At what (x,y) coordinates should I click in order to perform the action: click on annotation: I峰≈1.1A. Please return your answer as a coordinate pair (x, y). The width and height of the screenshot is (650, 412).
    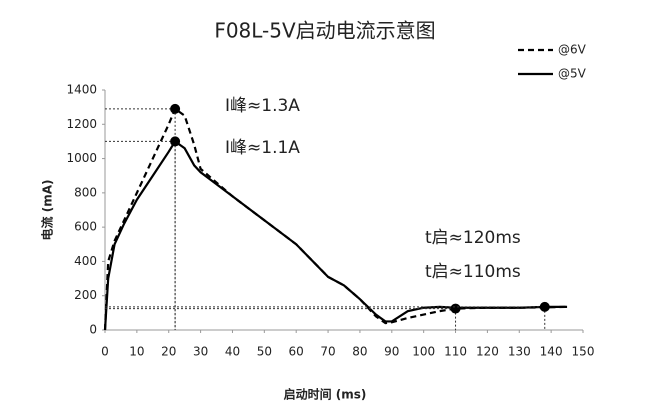
    Looking at the image, I should click on (262, 148).